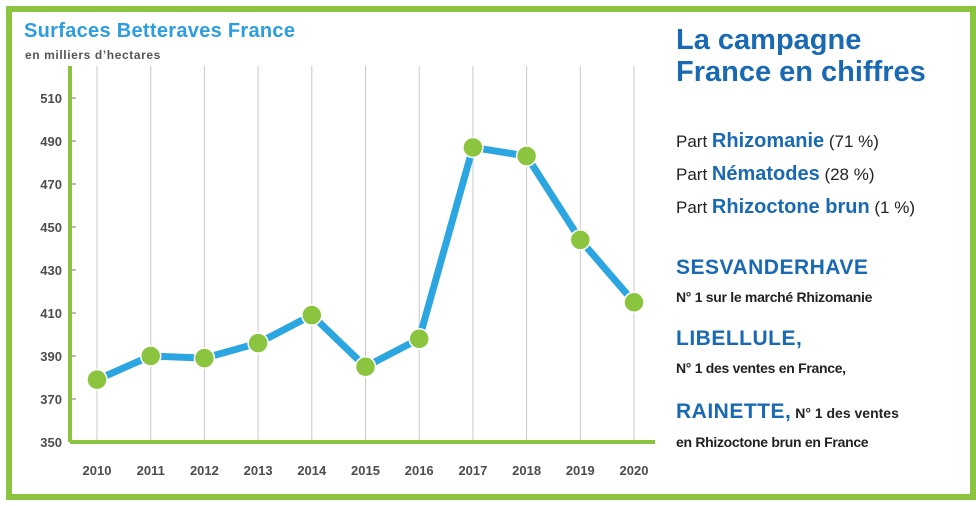  What do you see at coordinates (580, 470) in the screenshot?
I see `x-tick-label: 2019` at bounding box center [580, 470].